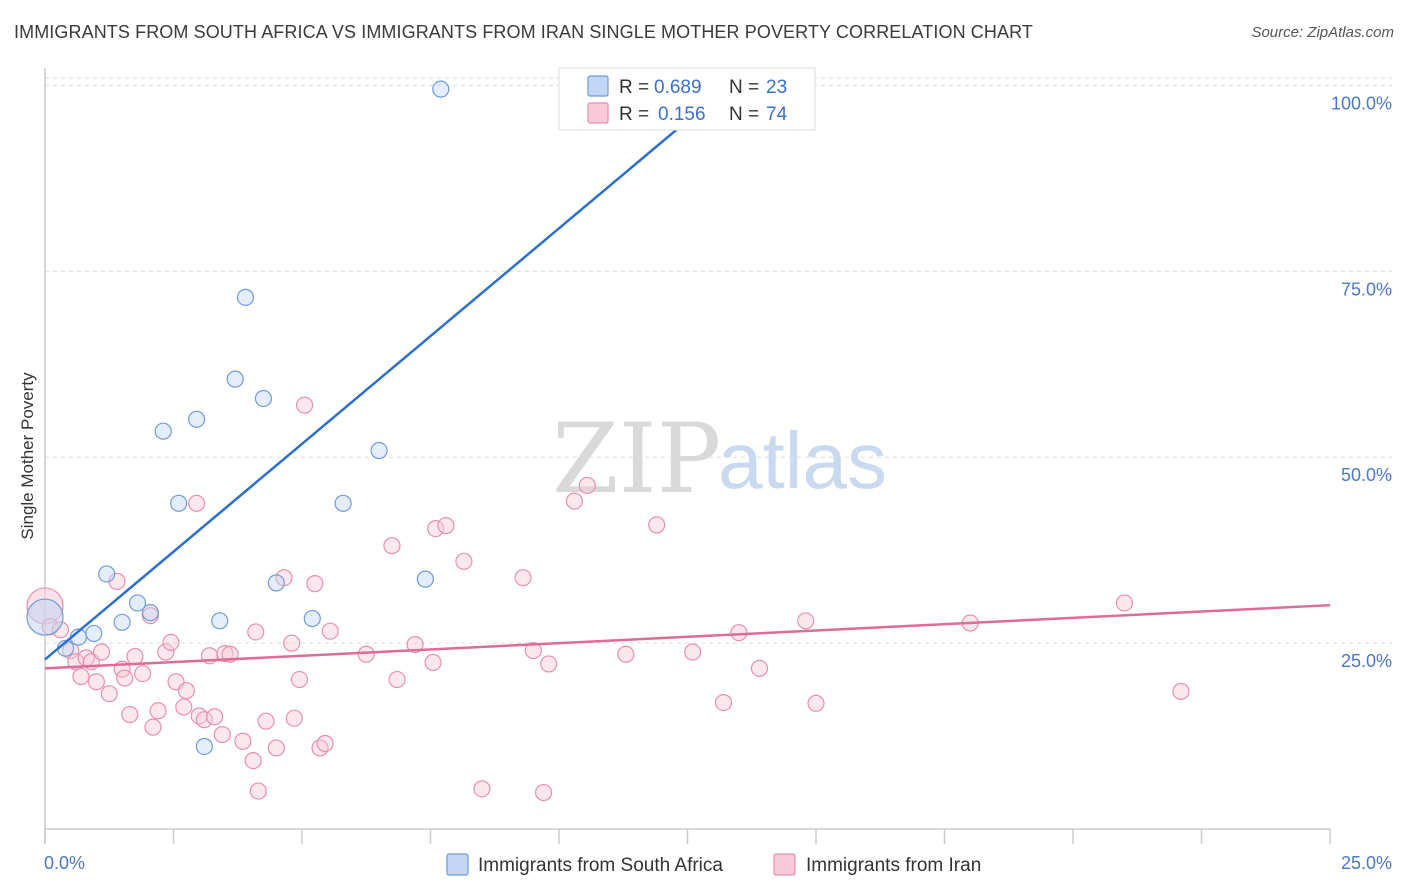 This screenshot has height=892, width=1406. I want to click on bottom-legend-label-south-africa: Immigrants from South Africa, so click(600, 865).